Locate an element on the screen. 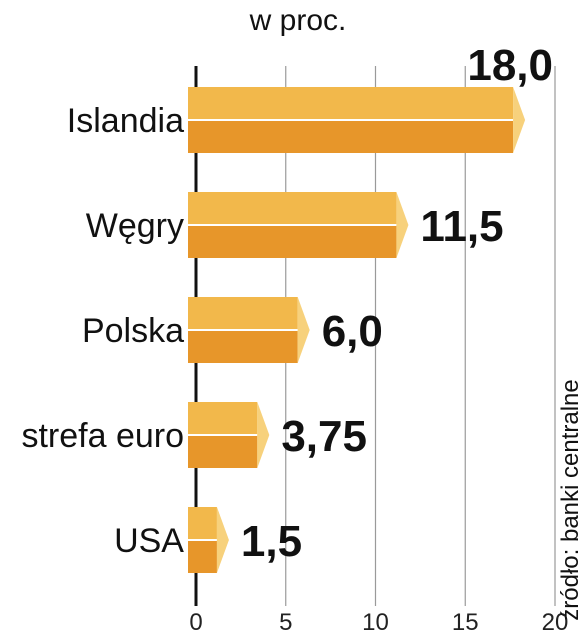  x-tick-label: 10 is located at coordinates (375, 622).